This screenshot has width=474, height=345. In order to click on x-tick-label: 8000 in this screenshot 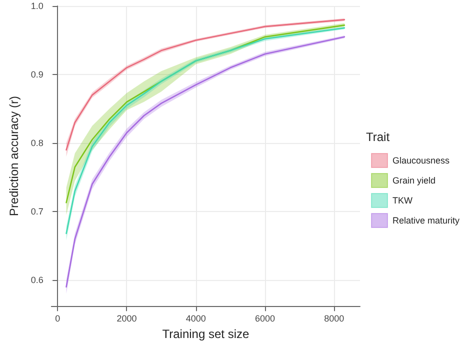, I will do `click(334, 319)`.